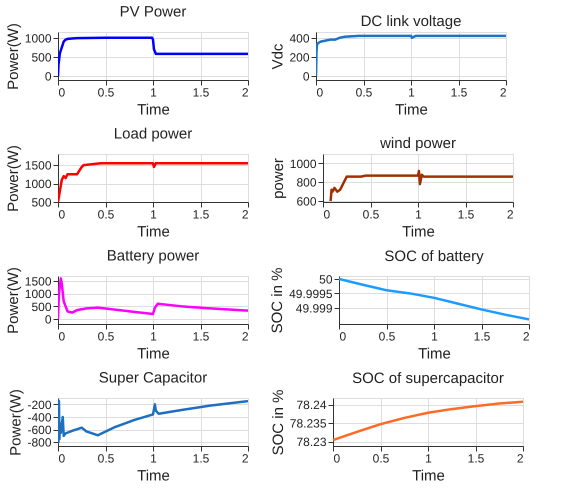 The width and height of the screenshot is (564, 490). Describe the element at coordinates (311, 405) in the screenshot. I see `y-tick-label: 78.24` at that location.